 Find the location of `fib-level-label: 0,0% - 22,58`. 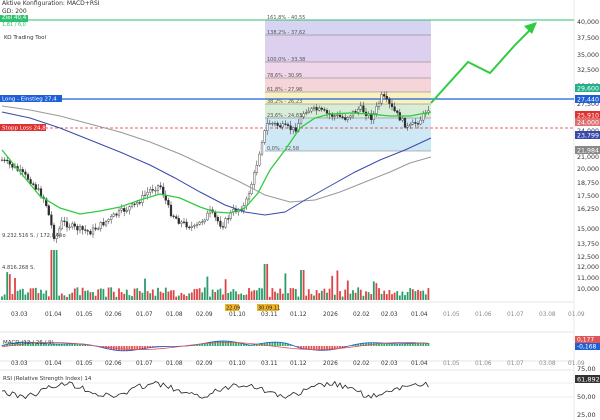

fib-level-label: 0,0% - 22,58 is located at coordinates (283, 149).